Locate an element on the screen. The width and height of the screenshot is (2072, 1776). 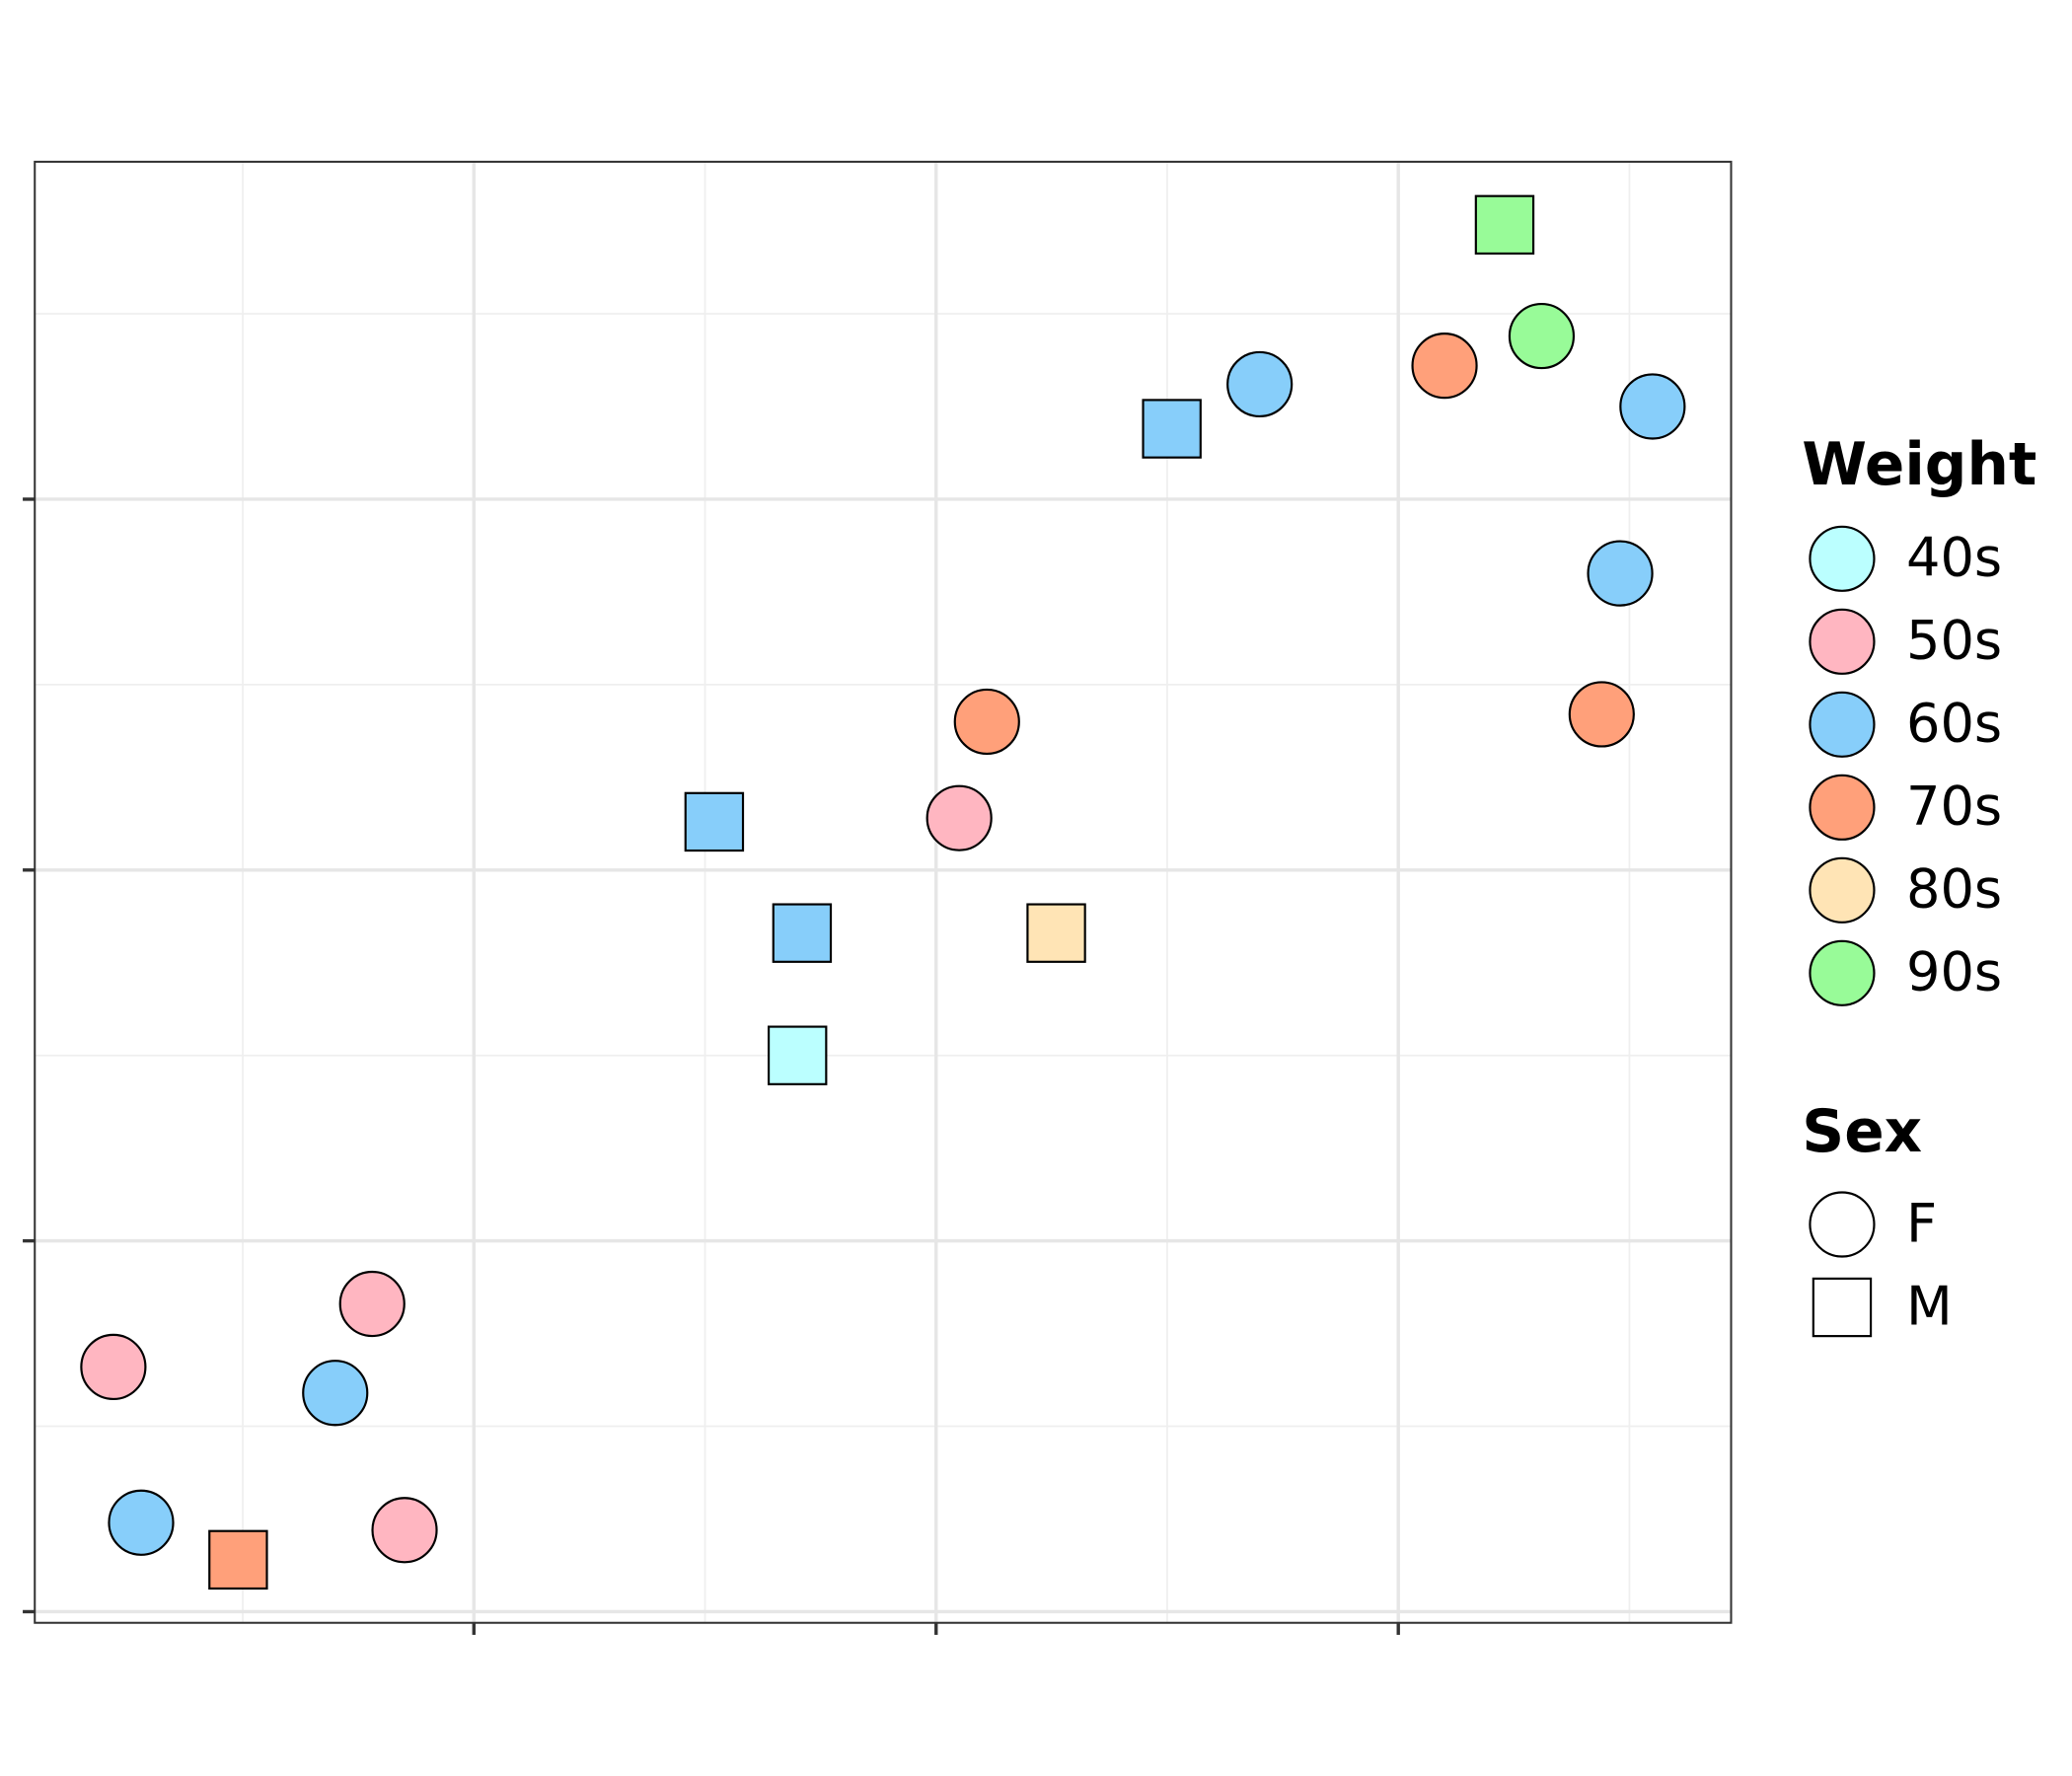
legend-label: 60s is located at coordinates (1954, 724).